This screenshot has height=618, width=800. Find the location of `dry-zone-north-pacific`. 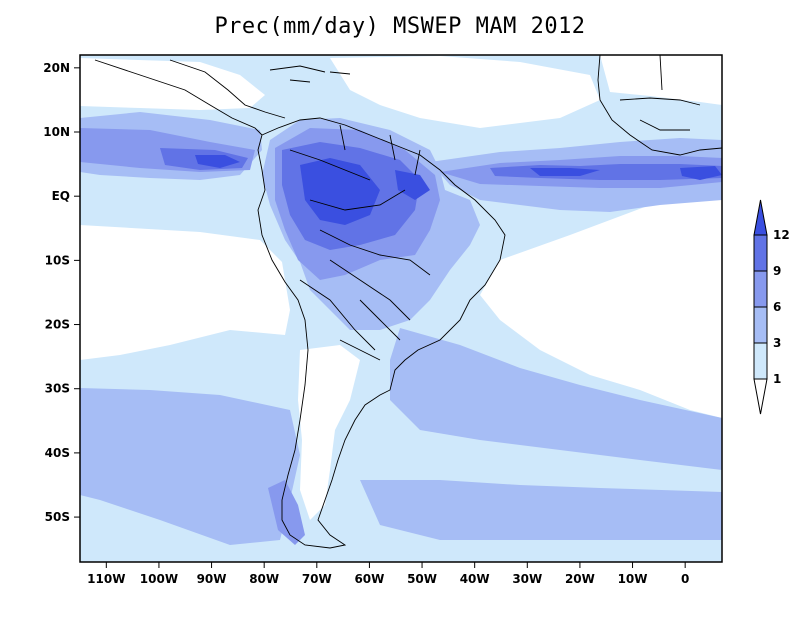

dry-zone-north-pacific is located at coordinates (172, 84).